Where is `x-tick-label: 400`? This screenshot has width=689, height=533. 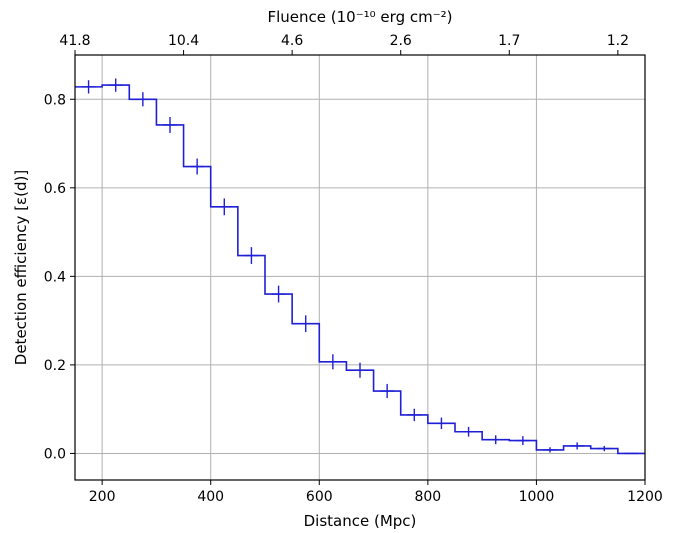 x-tick-label: 400 is located at coordinates (210, 497).